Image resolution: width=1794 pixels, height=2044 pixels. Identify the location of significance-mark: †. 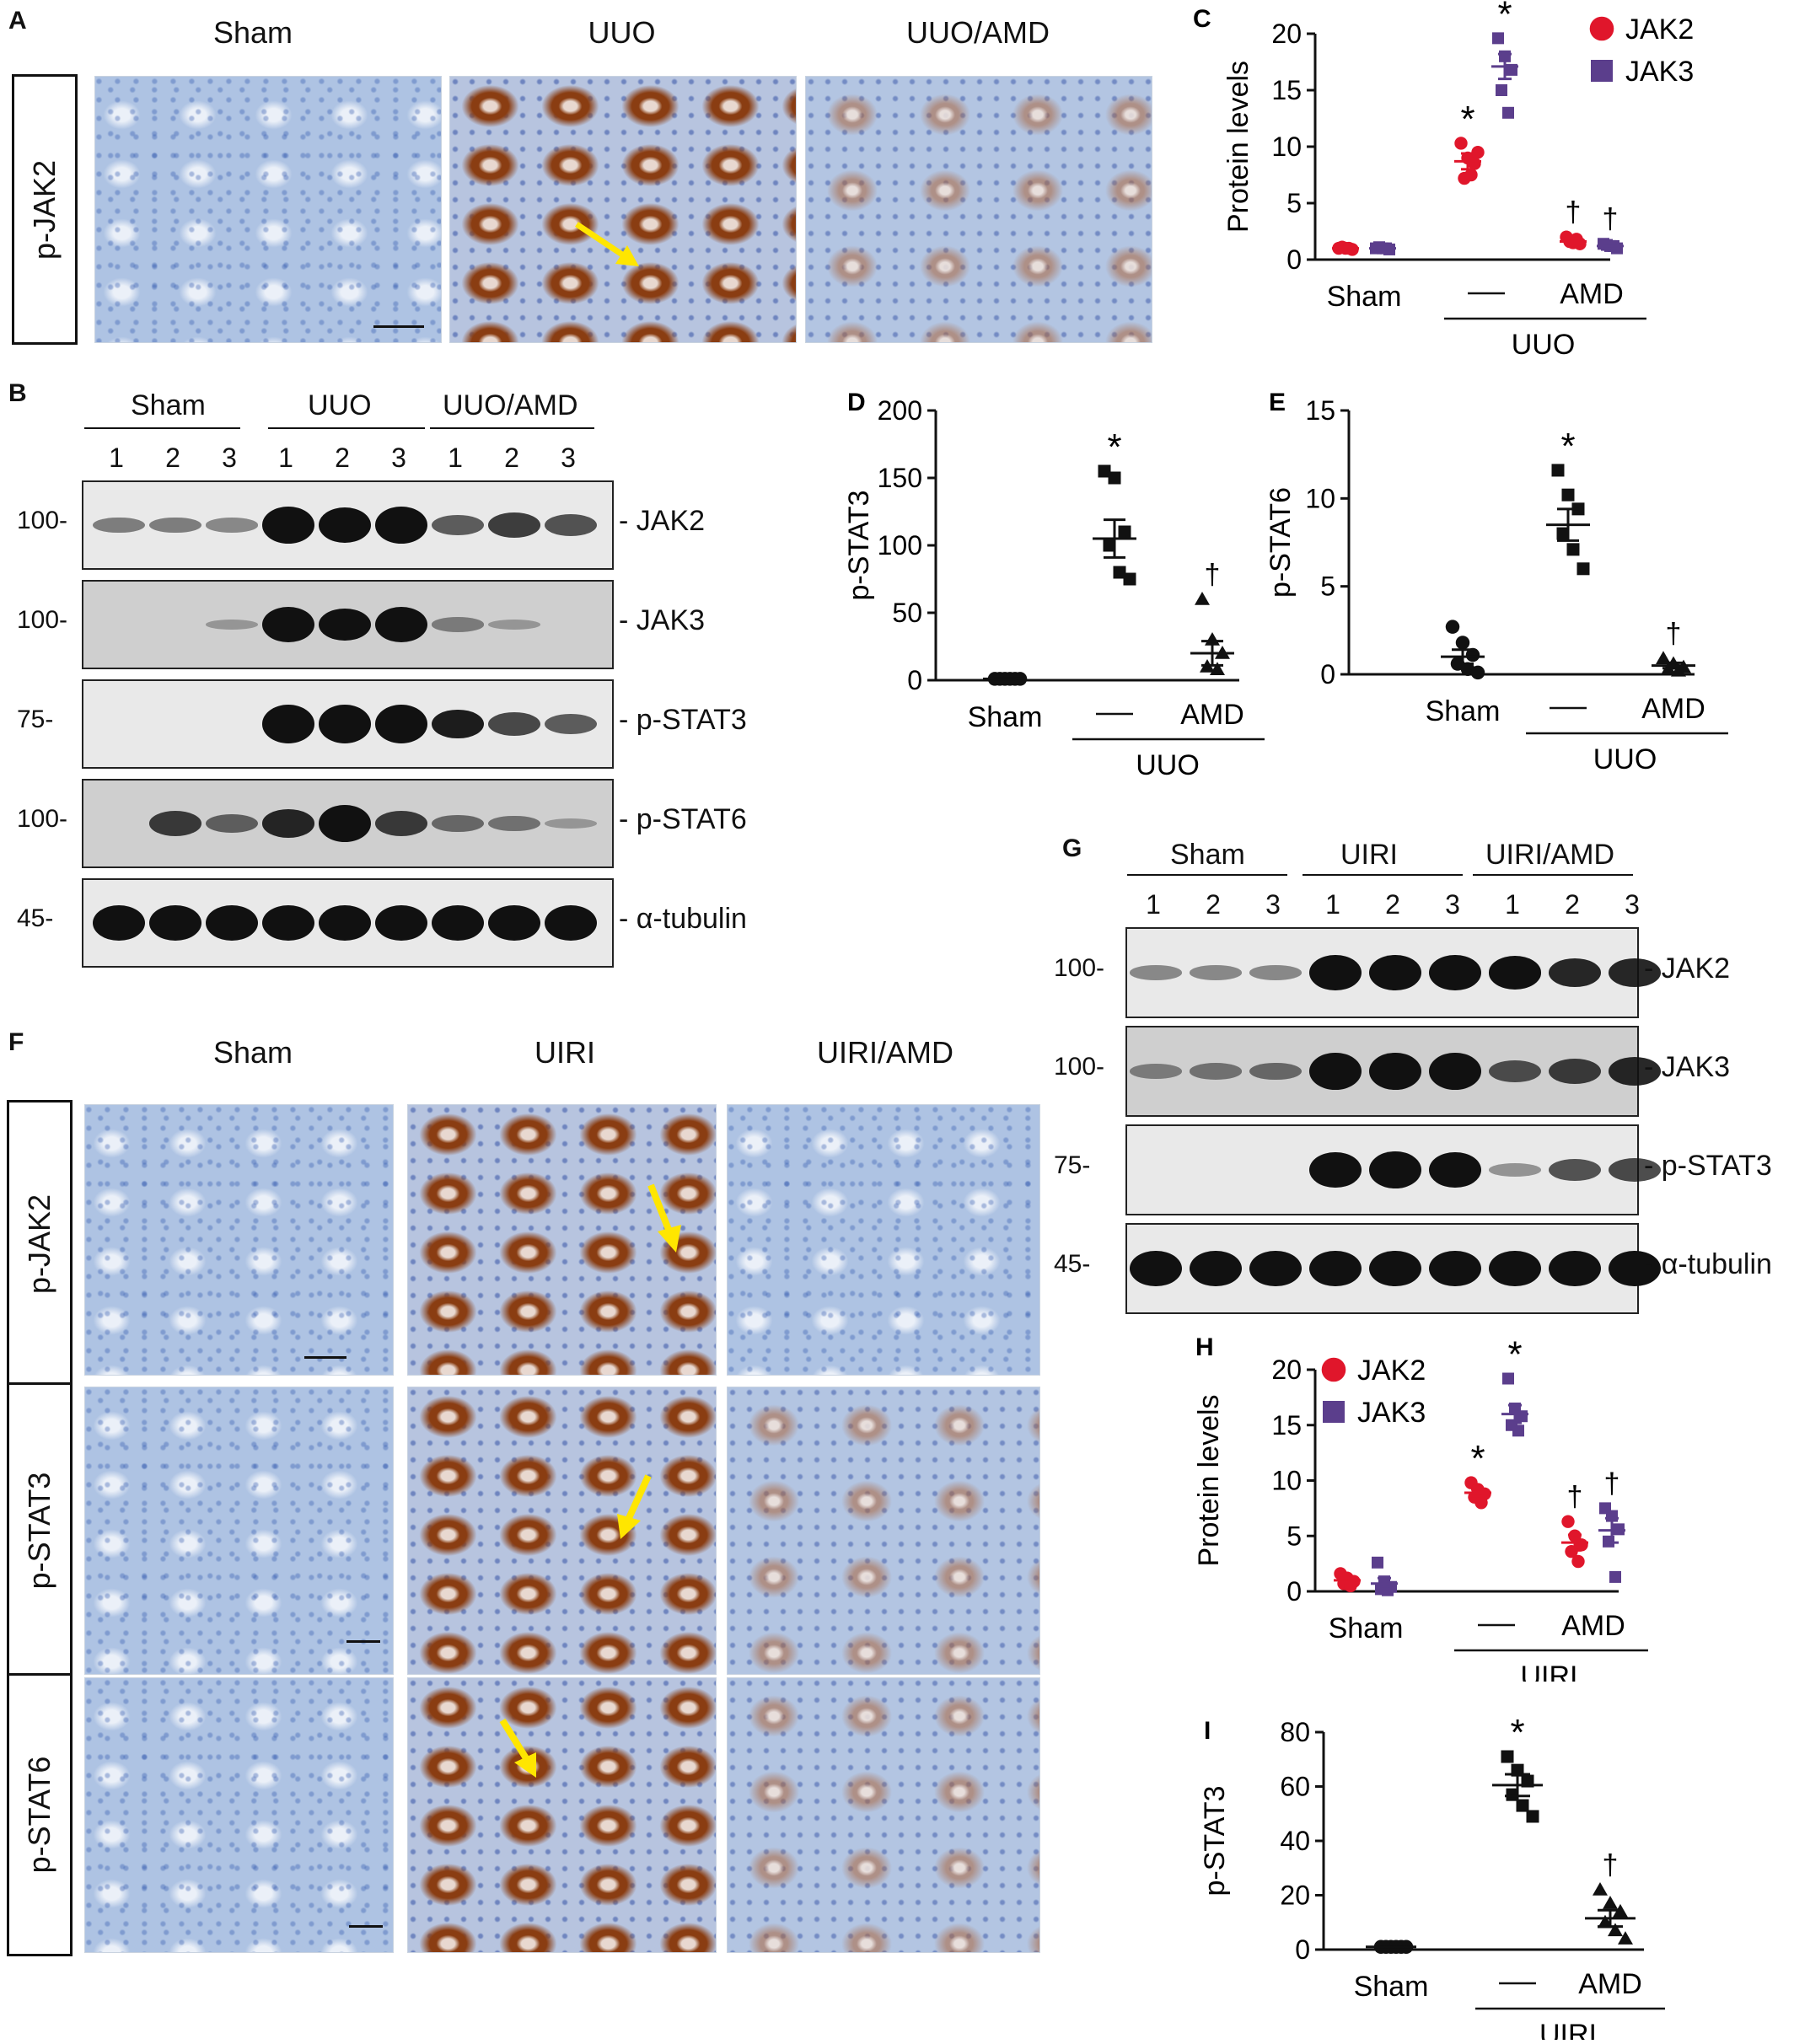
(1611, 219).